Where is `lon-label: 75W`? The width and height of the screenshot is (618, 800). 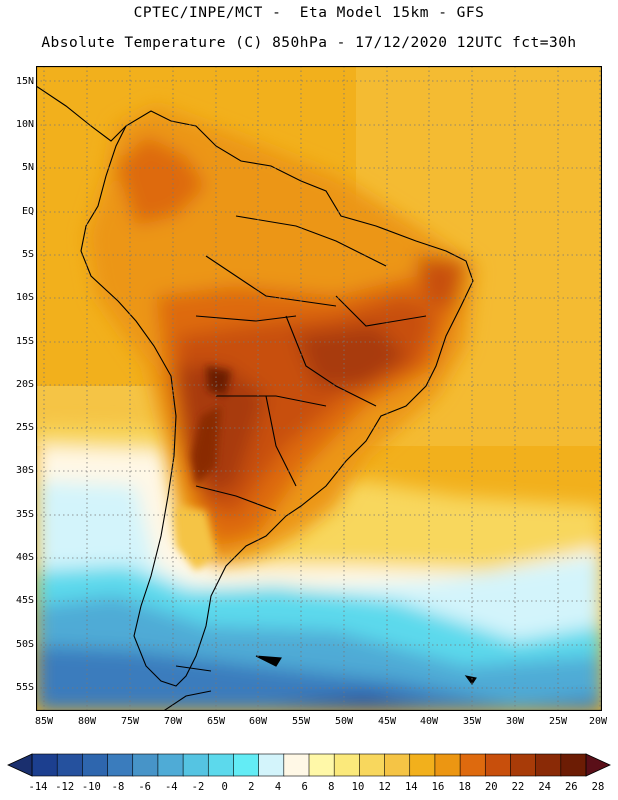
lon-label: 75W is located at coordinates (130, 721).